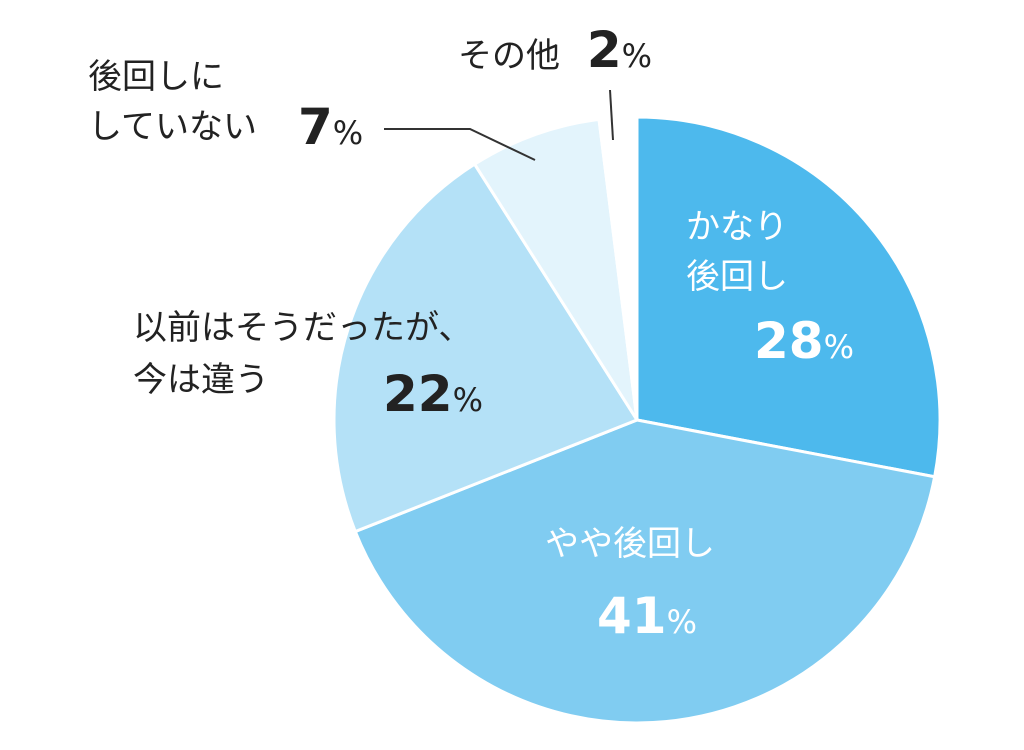 This screenshot has height=750, width=1024. I want to click on value-label: 28, so click(789, 341).